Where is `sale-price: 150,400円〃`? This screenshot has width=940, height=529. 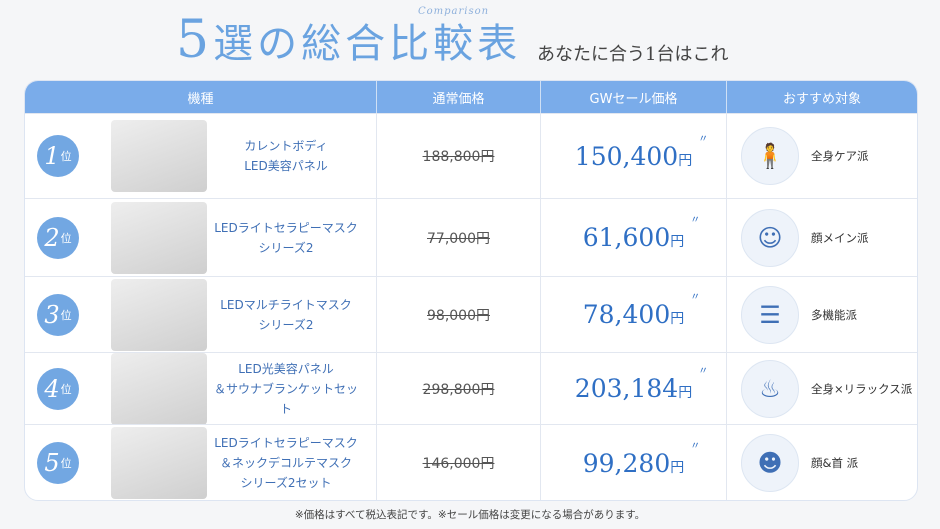
sale-price: 150,400円〃 is located at coordinates (641, 152).